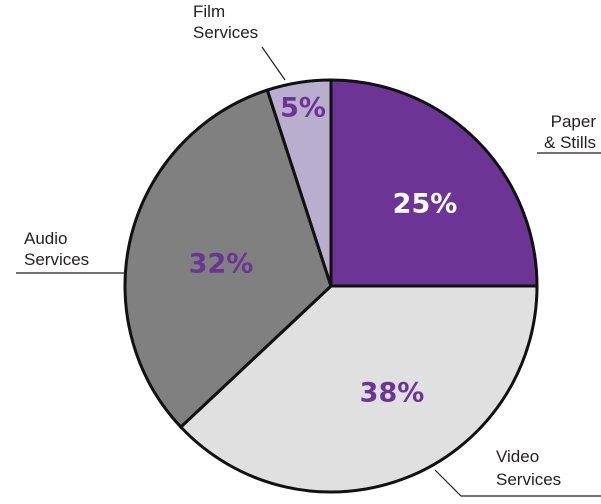 This screenshot has width=601, height=504. I want to click on slice-category-label: Film, so click(209, 11).